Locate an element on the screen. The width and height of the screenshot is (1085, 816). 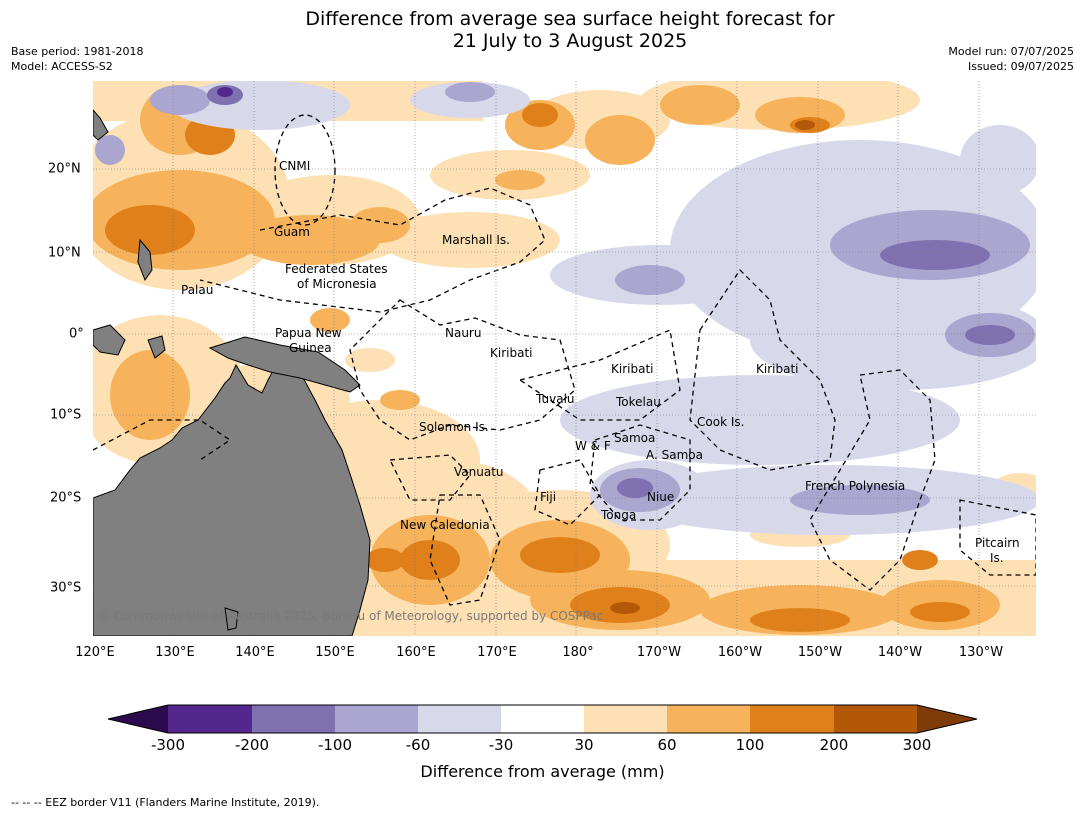
lon-label: 150°W is located at coordinates (820, 652).